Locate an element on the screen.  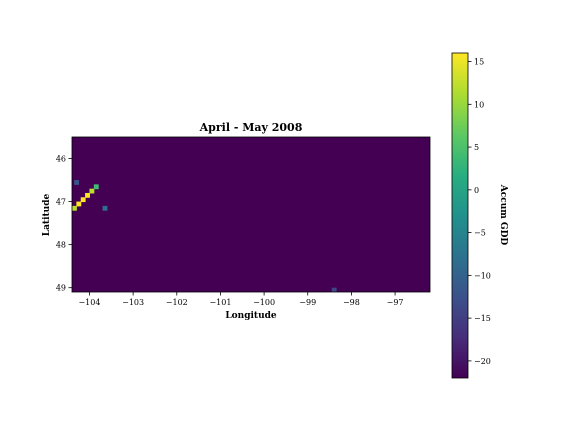
colorbar-tick-label: 5 is located at coordinates (476, 147).